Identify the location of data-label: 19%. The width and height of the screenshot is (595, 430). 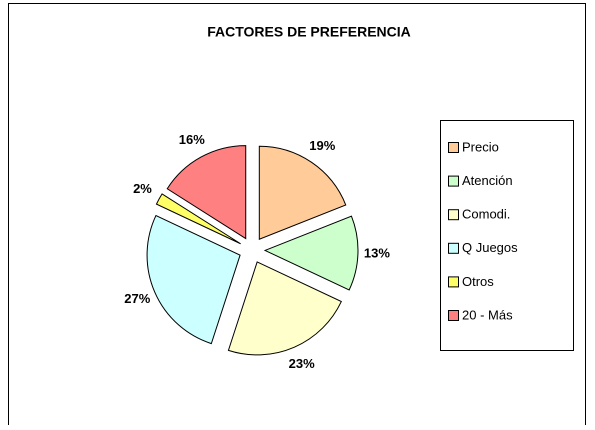
(322, 145).